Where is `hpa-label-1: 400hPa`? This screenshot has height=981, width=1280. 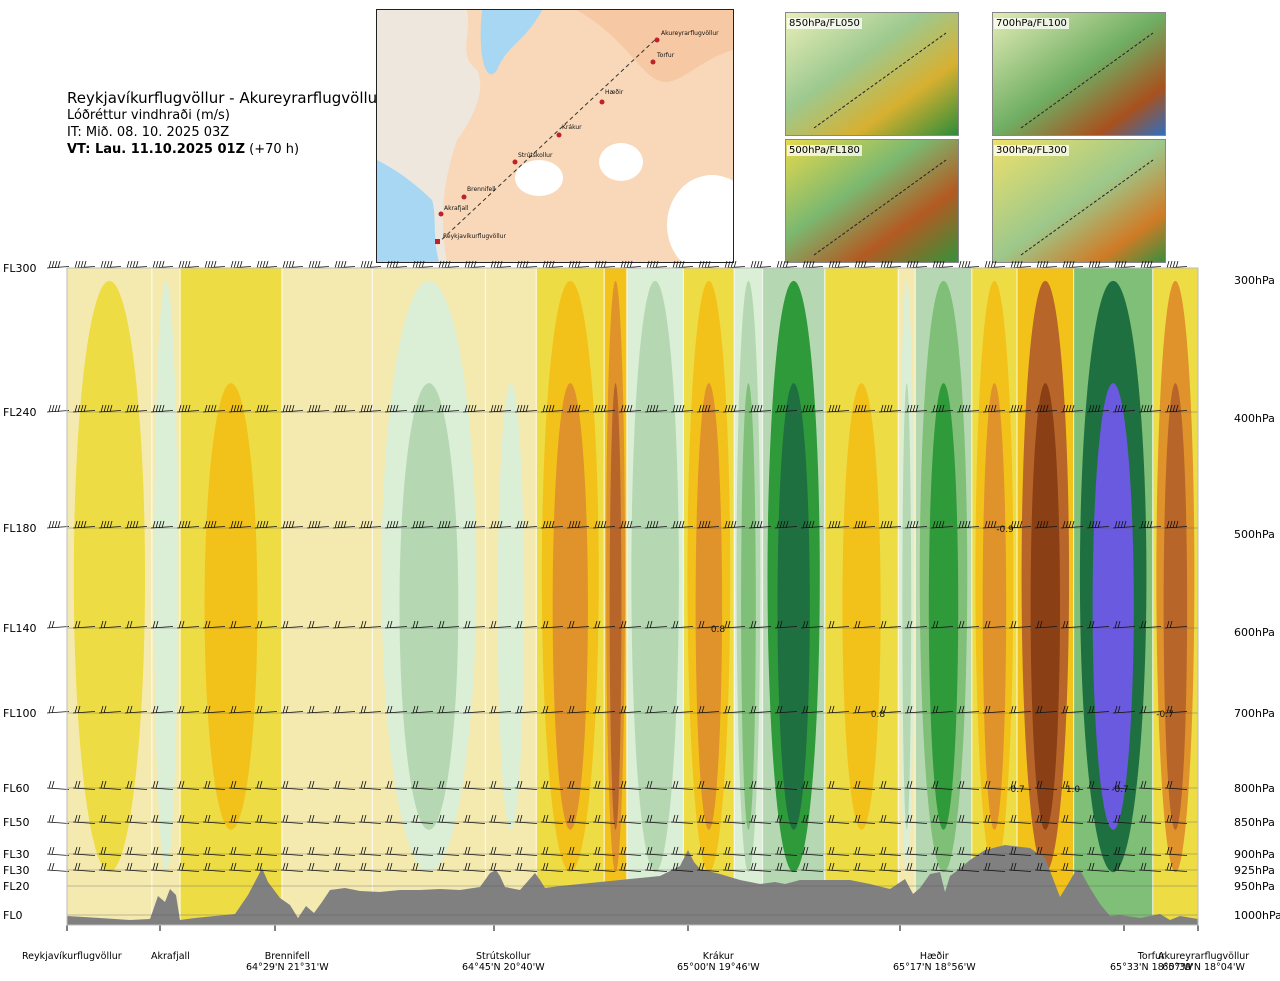 hpa-label-1: 400hPa is located at coordinates (1254, 418).